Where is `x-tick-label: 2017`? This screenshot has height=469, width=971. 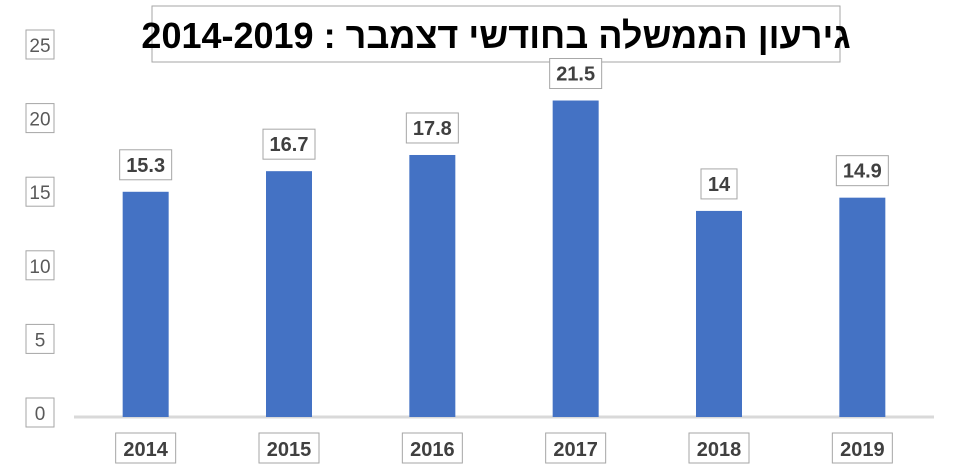
x-tick-label: 2017 is located at coordinates (575, 450).